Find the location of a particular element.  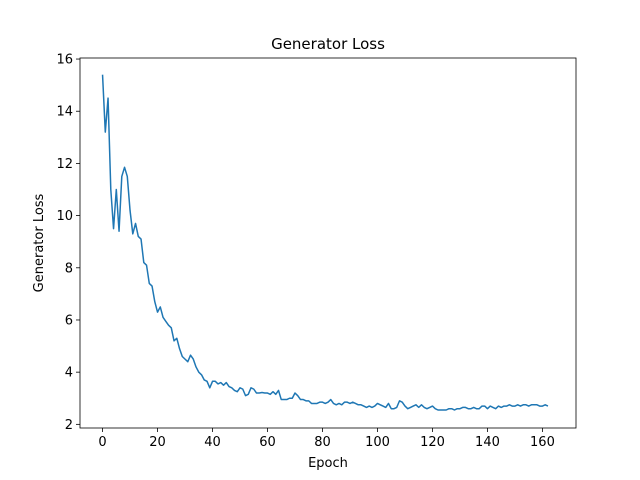

y-tick-label: 8 is located at coordinates (69, 268).